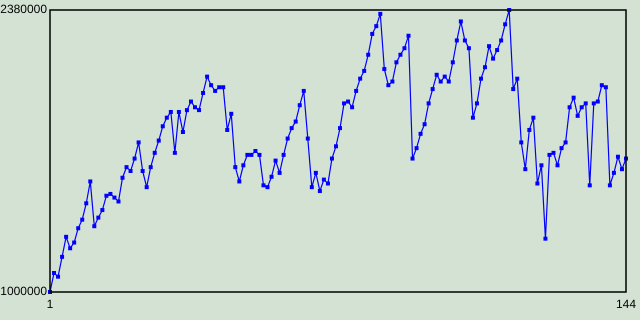  Describe the element at coordinates (24, 9) in the screenshot. I see `y-tick-label: 2380000` at that location.